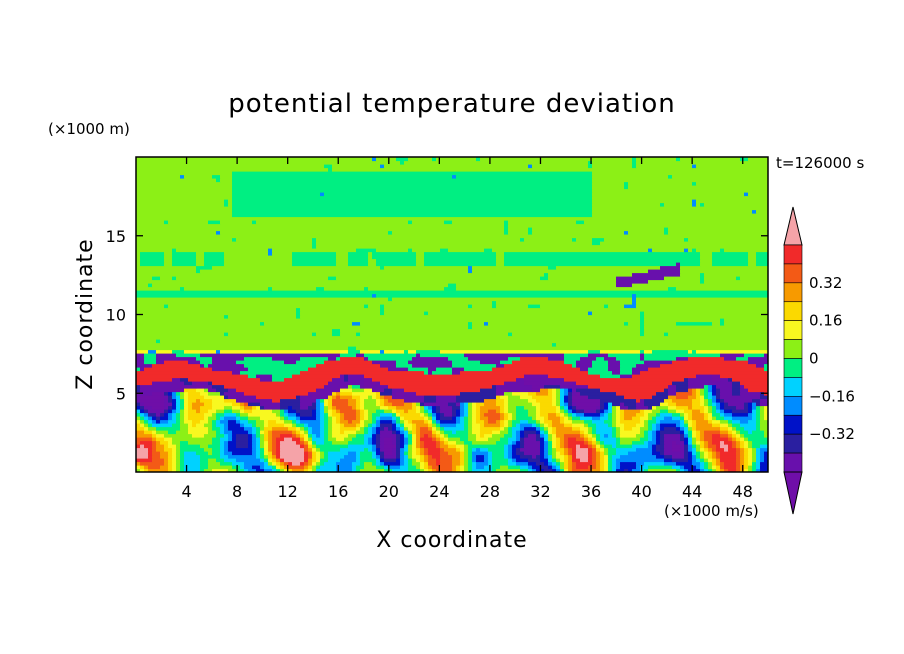 The height and width of the screenshot is (654, 904). I want to click on x-tick-label: 40, so click(641, 491).